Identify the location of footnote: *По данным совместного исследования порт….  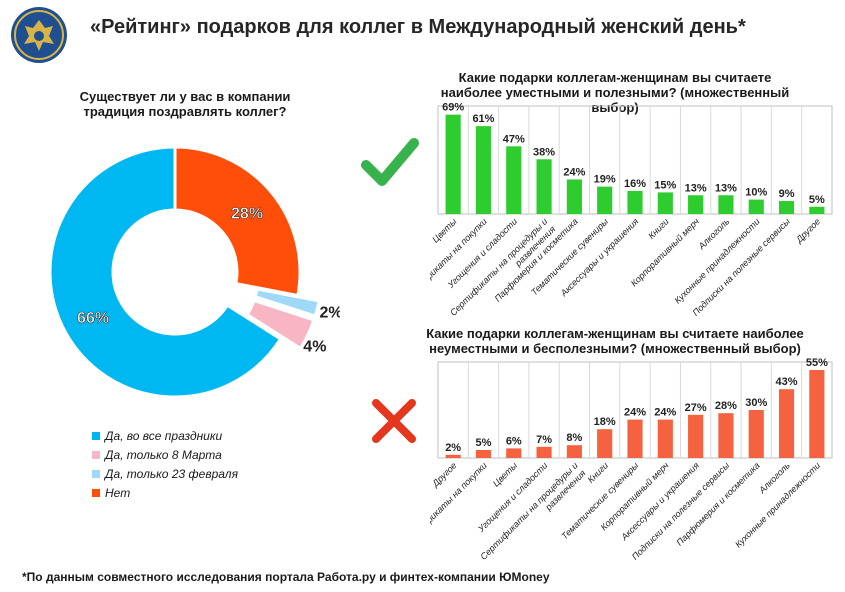
(286, 577).